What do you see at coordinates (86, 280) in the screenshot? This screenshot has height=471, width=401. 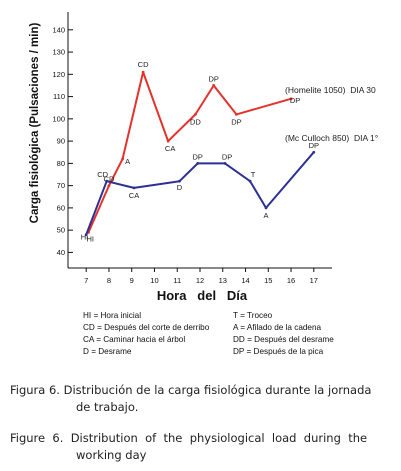 I see `x-tick-label: 7` at bounding box center [86, 280].